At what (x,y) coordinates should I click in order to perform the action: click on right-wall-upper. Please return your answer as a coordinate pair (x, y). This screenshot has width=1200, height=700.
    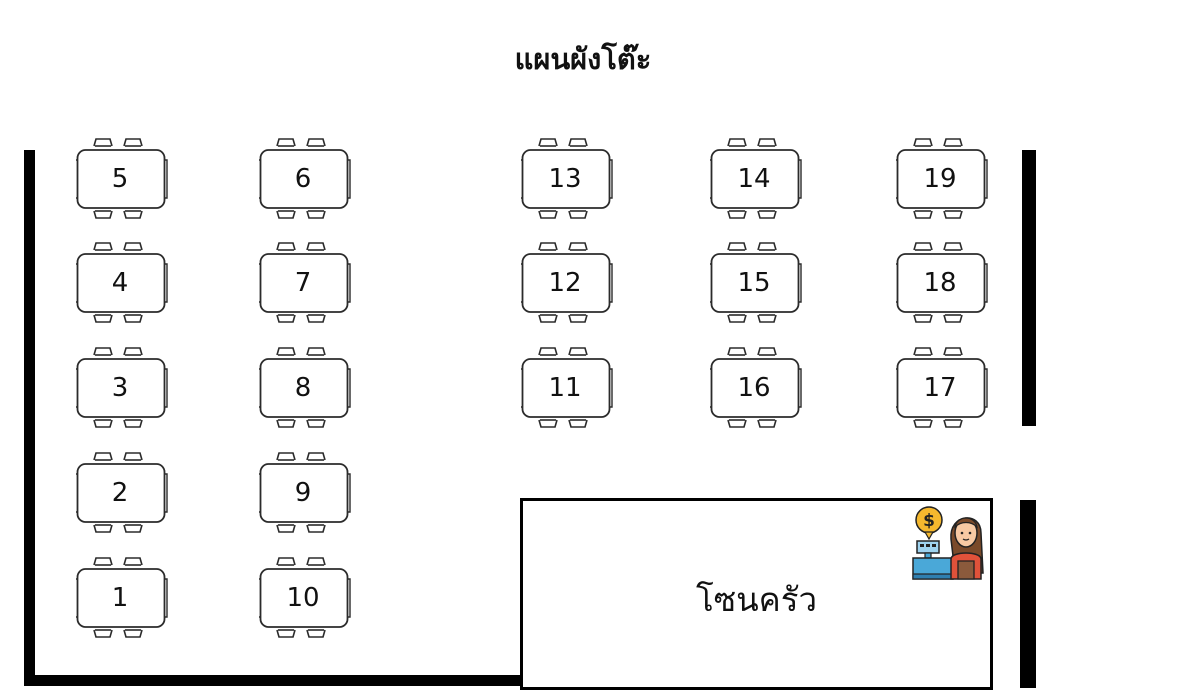
    Looking at the image, I should click on (1029, 288).